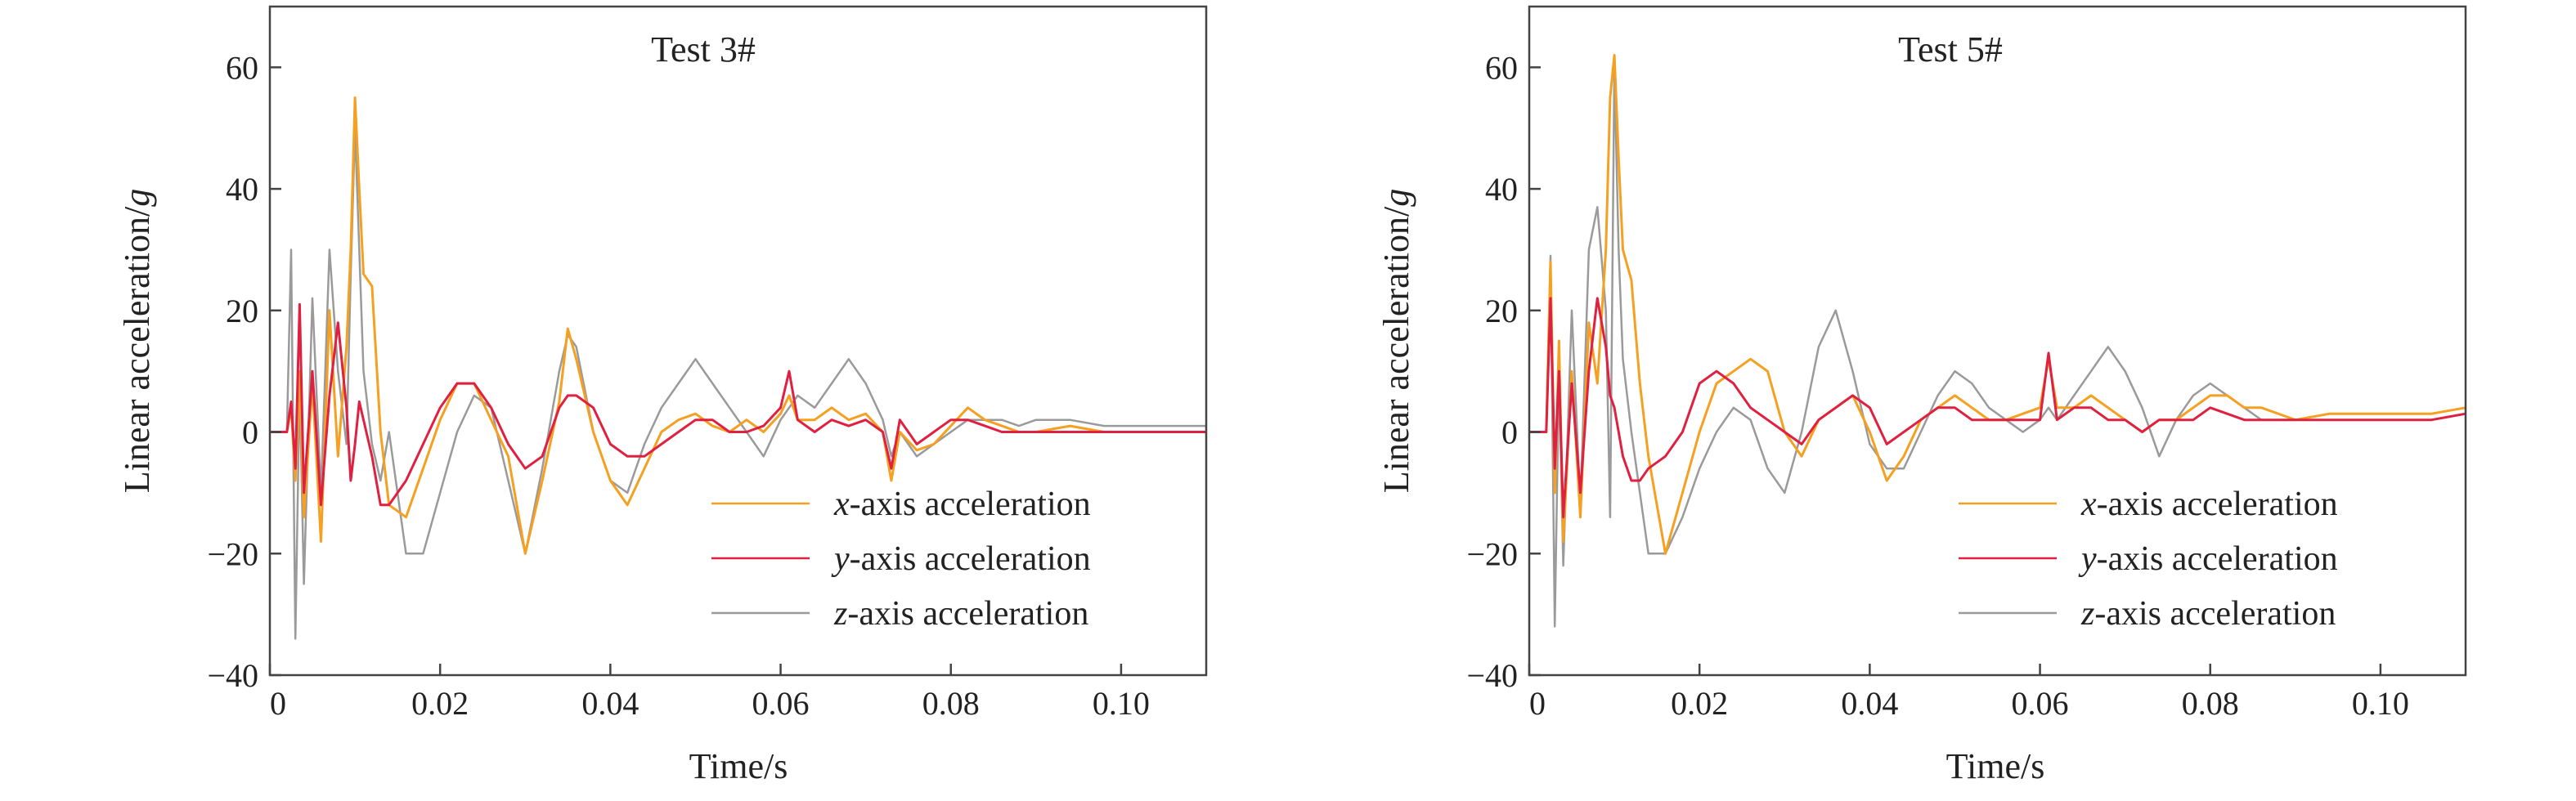 The width and height of the screenshot is (2576, 801). Describe the element at coordinates (703, 49) in the screenshot. I see `chart-title: Test 3#` at that location.